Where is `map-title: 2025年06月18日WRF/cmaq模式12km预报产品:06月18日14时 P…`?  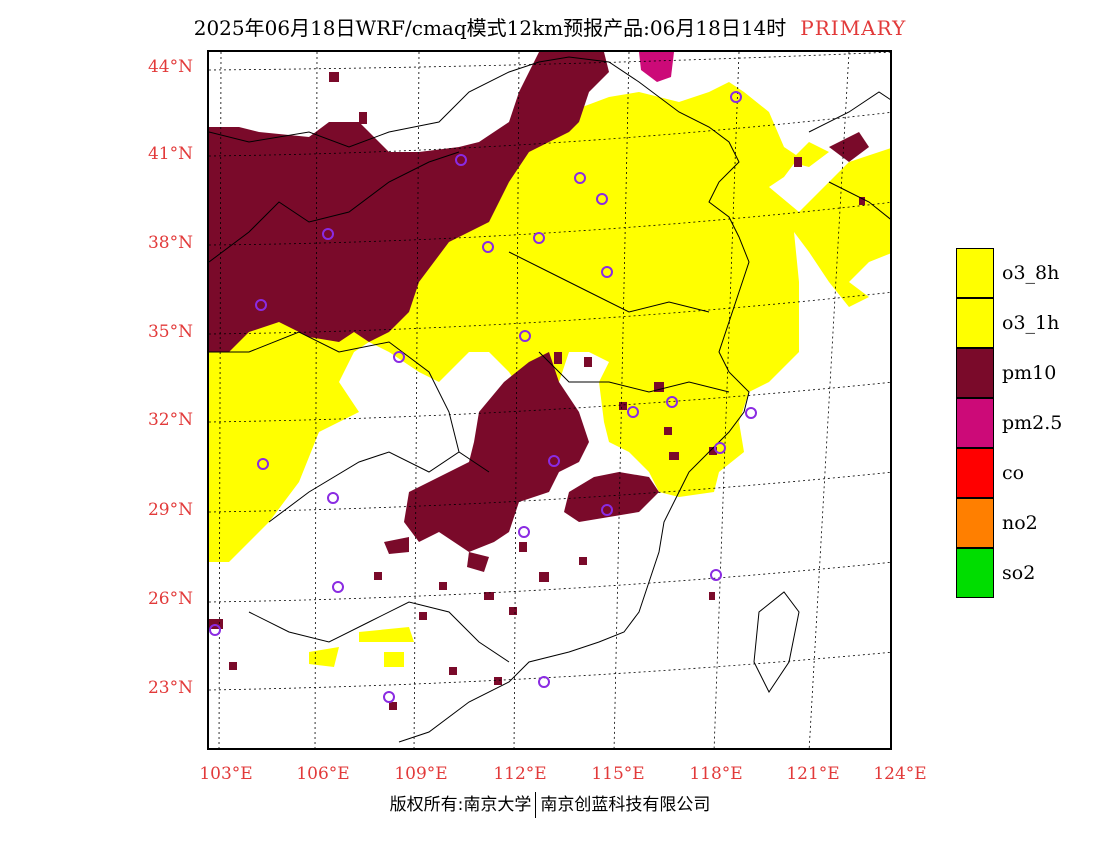
map-title: 2025年06月18日WRF/cmaq模式12km预报产品:06月18日14时 P… is located at coordinates (550, 26).